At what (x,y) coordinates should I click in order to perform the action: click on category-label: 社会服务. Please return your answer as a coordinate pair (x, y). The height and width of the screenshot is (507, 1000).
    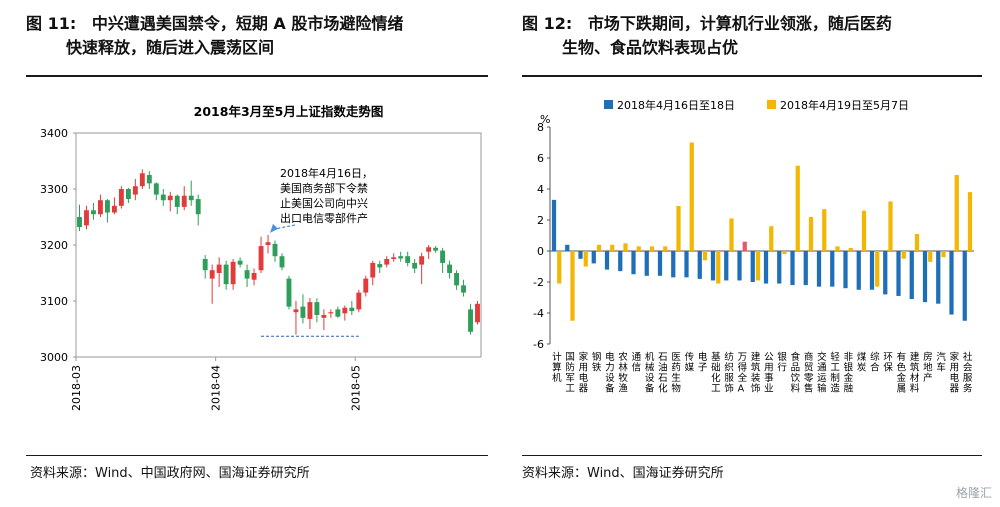
    Looking at the image, I should click on (968, 373).